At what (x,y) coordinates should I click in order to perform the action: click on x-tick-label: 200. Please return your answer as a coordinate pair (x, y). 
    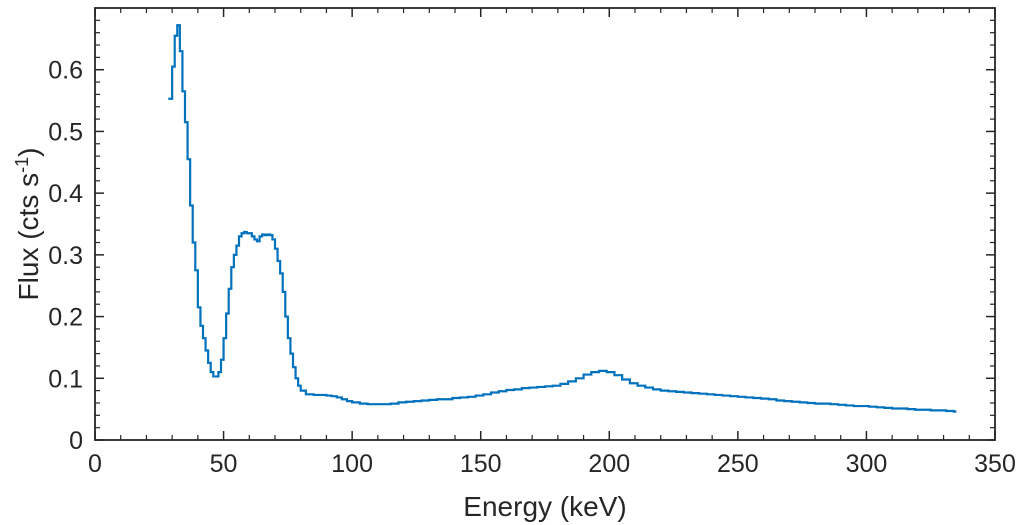
    Looking at the image, I should click on (609, 464).